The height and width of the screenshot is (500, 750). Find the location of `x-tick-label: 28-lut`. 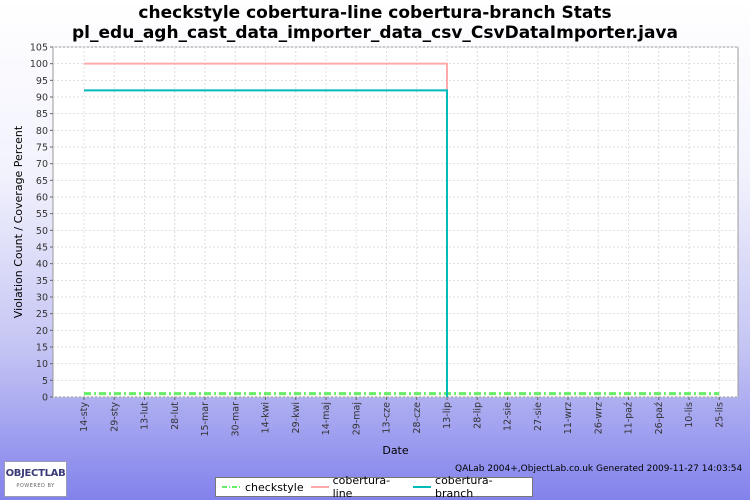

x-tick-label: 28-lut is located at coordinates (175, 416).